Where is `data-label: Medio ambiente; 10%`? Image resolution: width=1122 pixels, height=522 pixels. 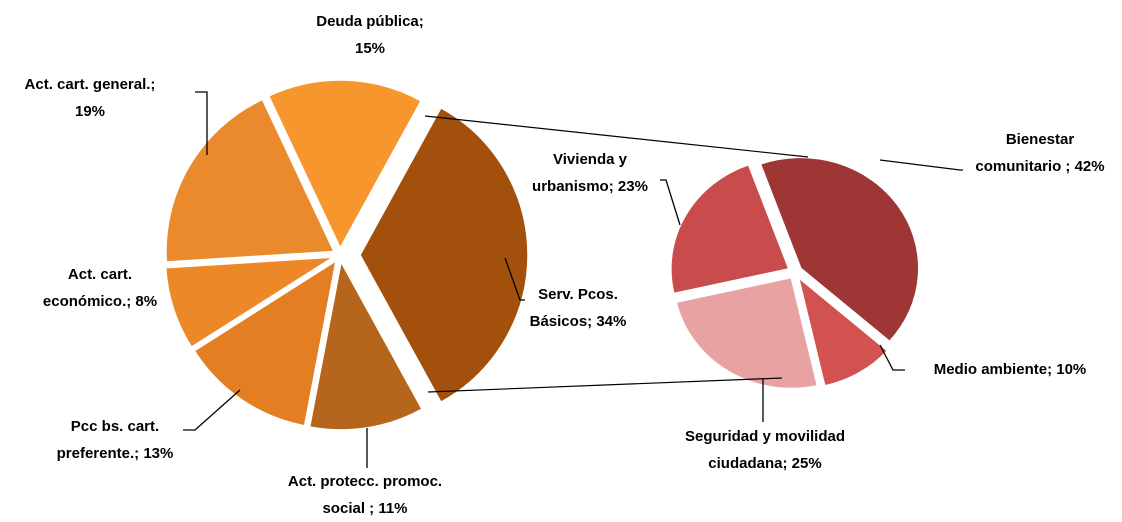
data-label: Medio ambiente; 10% is located at coordinates (1010, 369).